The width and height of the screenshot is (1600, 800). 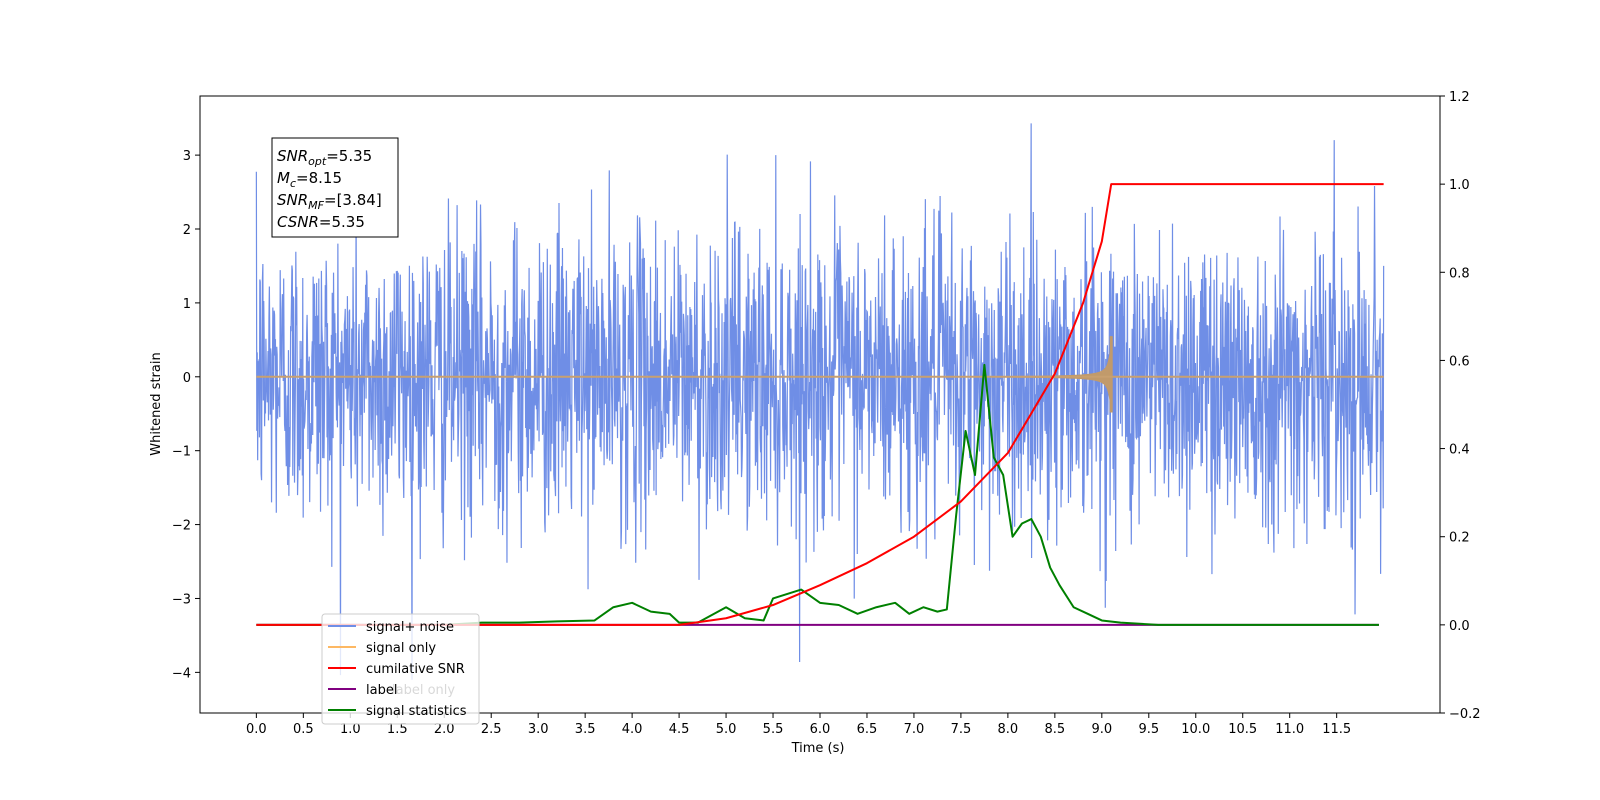 What do you see at coordinates (679, 729) in the screenshot?
I see `x-tick-label: 4.5` at bounding box center [679, 729].